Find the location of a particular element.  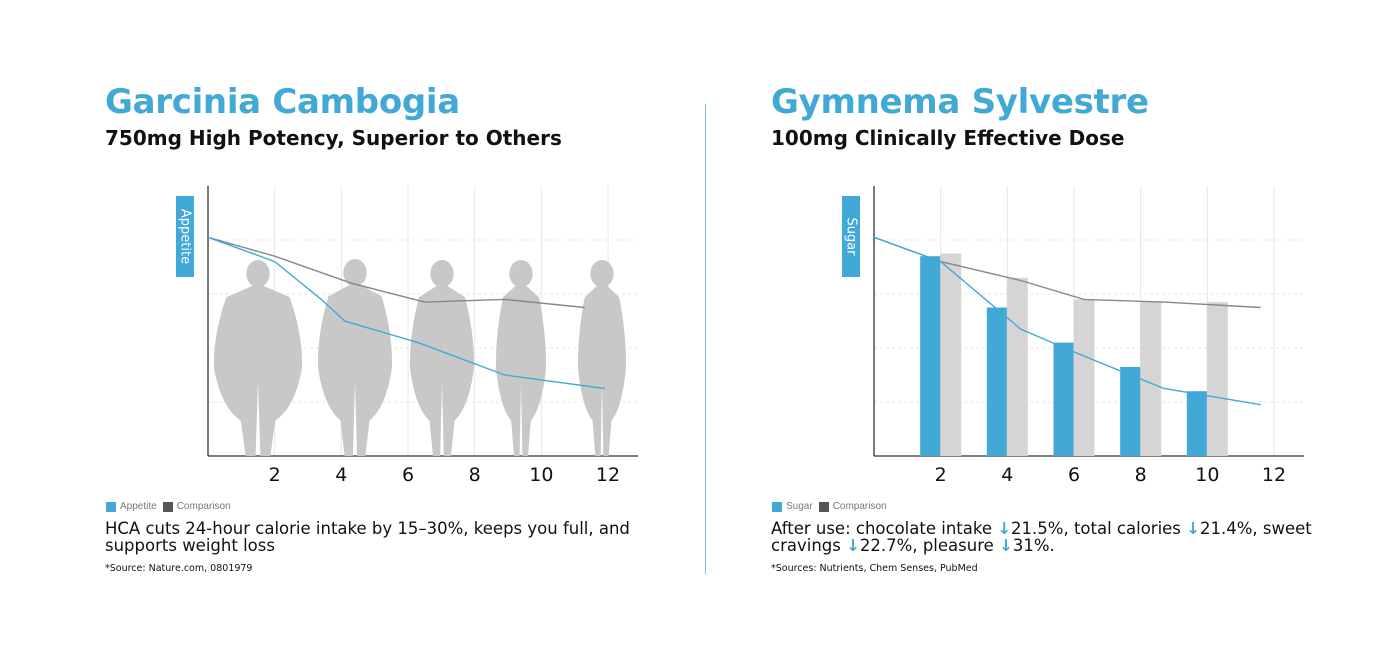

legend-label: Sugar is located at coordinates (799, 506).